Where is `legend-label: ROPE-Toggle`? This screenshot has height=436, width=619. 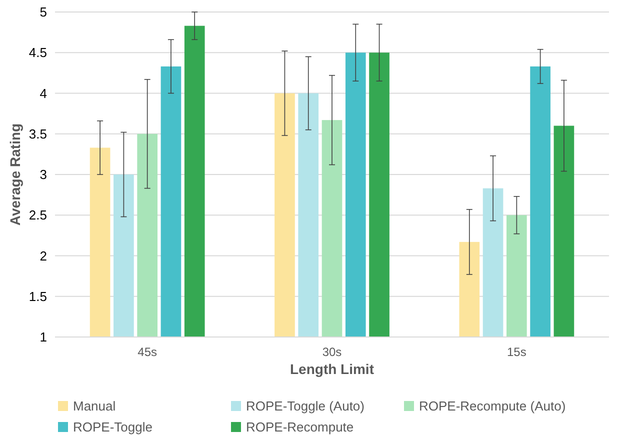 legend-label: ROPE-Toggle is located at coordinates (112, 427).